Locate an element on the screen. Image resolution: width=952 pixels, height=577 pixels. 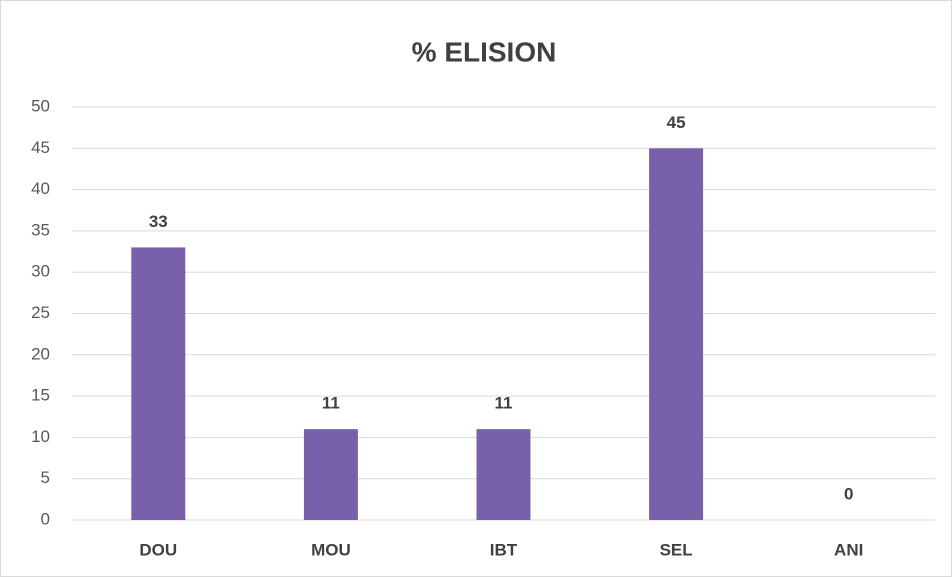
y-tick-label: 5 is located at coordinates (45, 477).